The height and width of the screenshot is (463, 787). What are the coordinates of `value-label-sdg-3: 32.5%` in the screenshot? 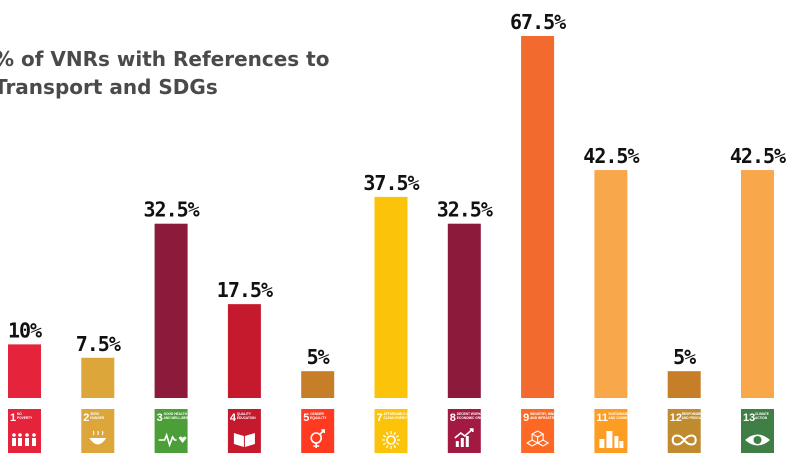 It's located at (171, 210).